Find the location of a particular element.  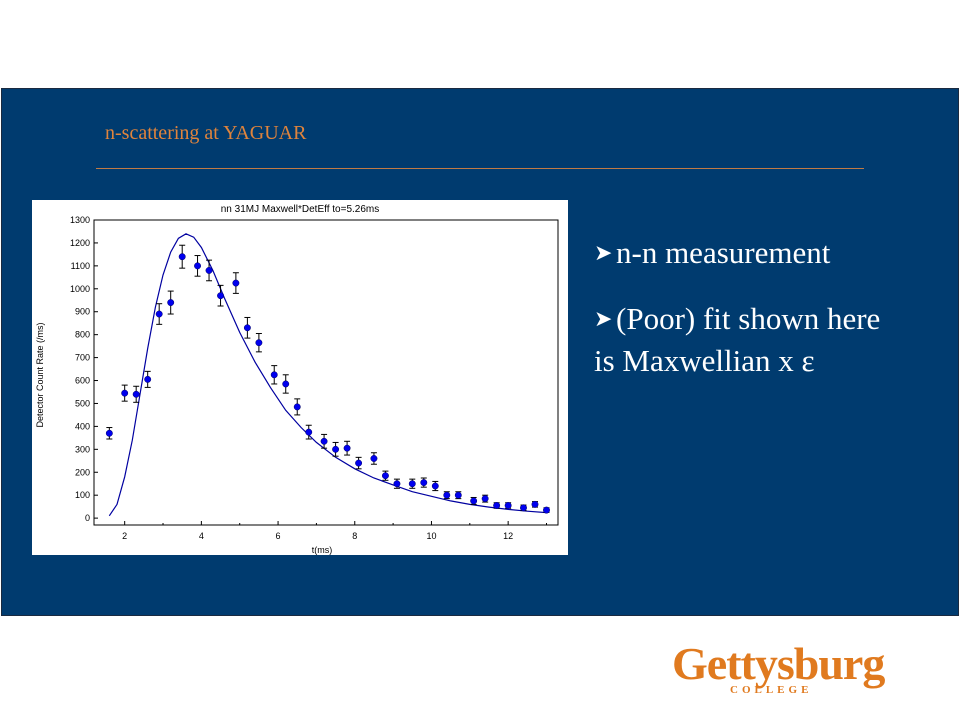

y-tick-label: 100 is located at coordinates (82, 495).